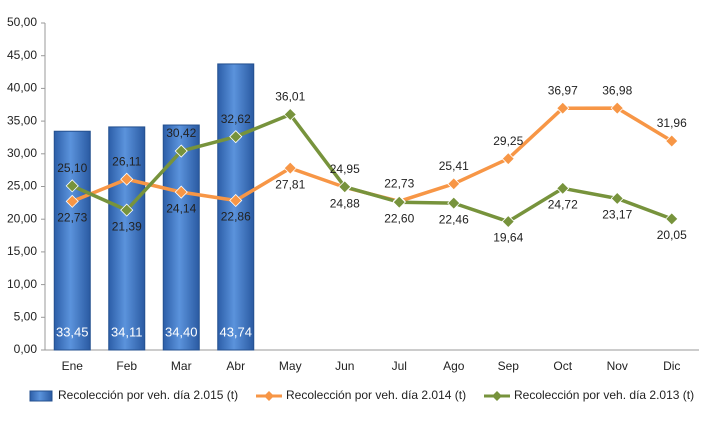 This screenshot has height=429, width=716. I want to click on y-tick-label: 15,00, so click(22, 251).